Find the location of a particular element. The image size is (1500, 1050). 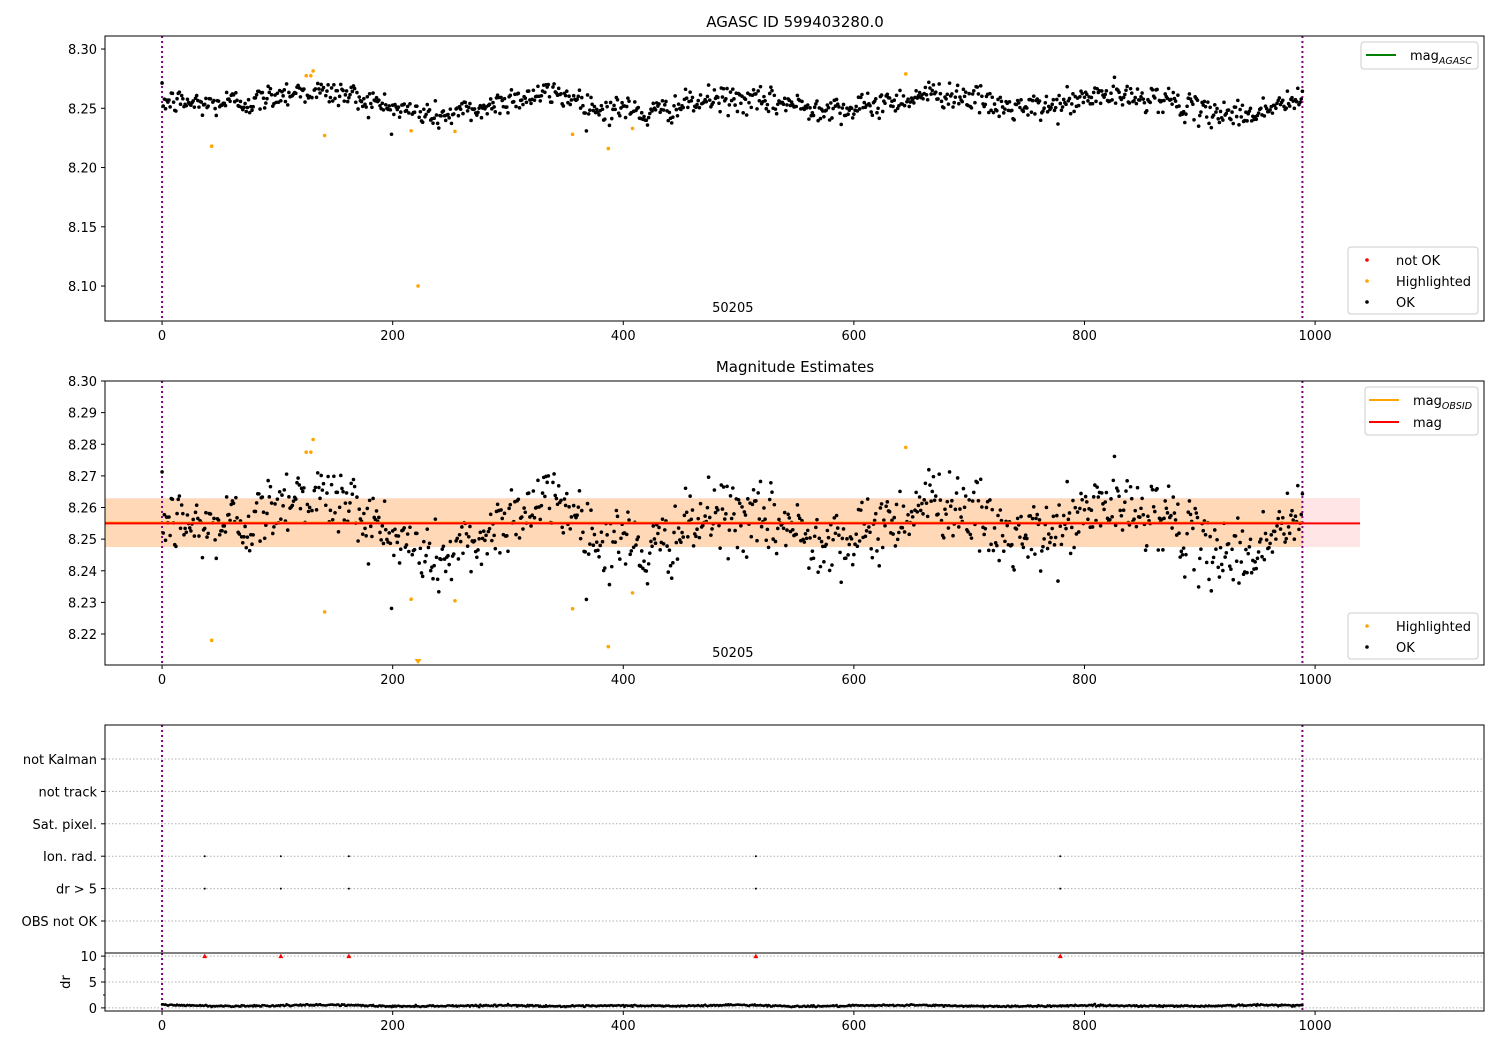

legend-point-swatch is located at coordinates (1367, 626).